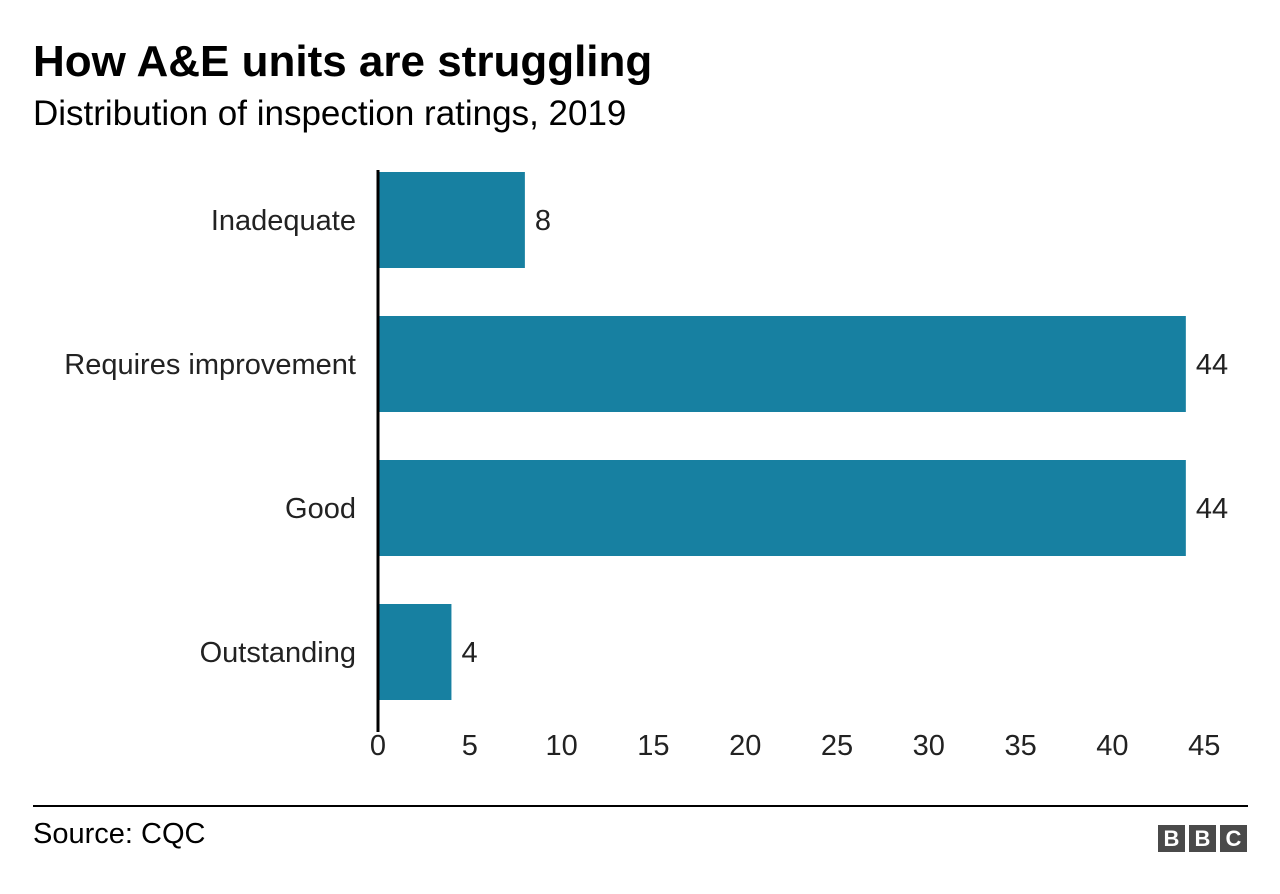 This screenshot has height=894, width=1280. I want to click on x-tick-label-25: 25, so click(837, 746).